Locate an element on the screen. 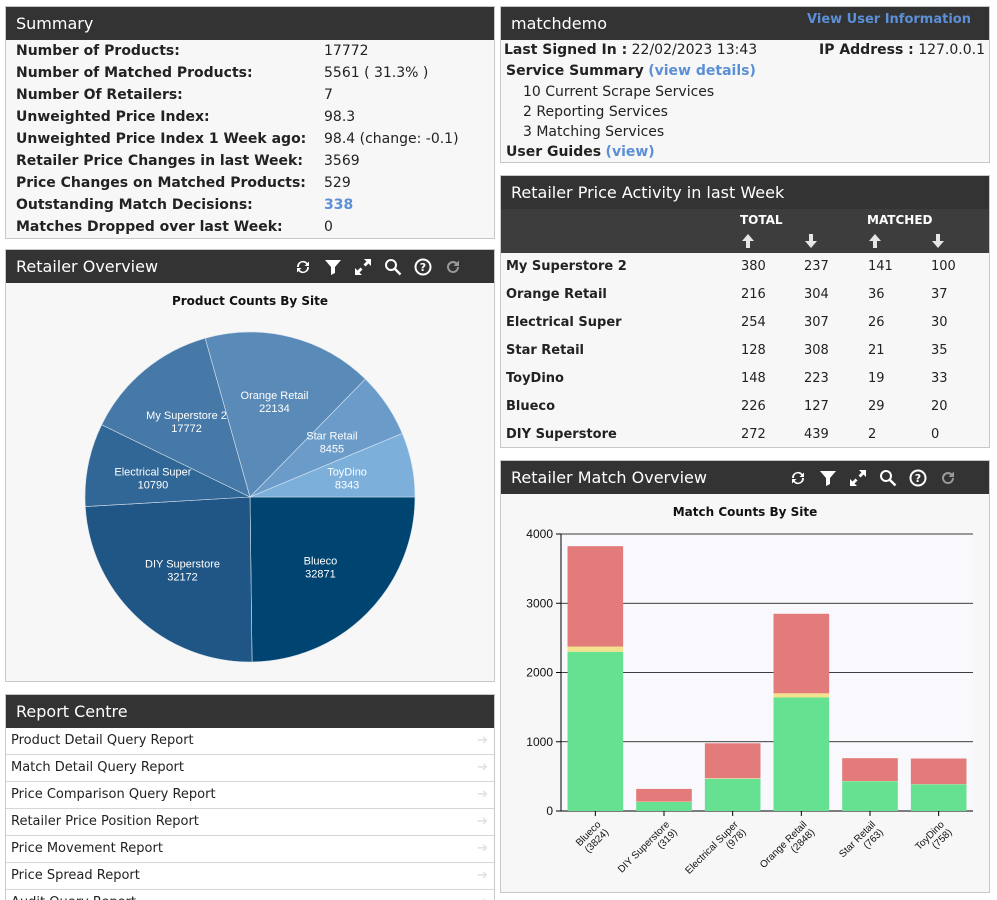  x-tick-label: Orange Retail(2848) is located at coordinates (787, 848).